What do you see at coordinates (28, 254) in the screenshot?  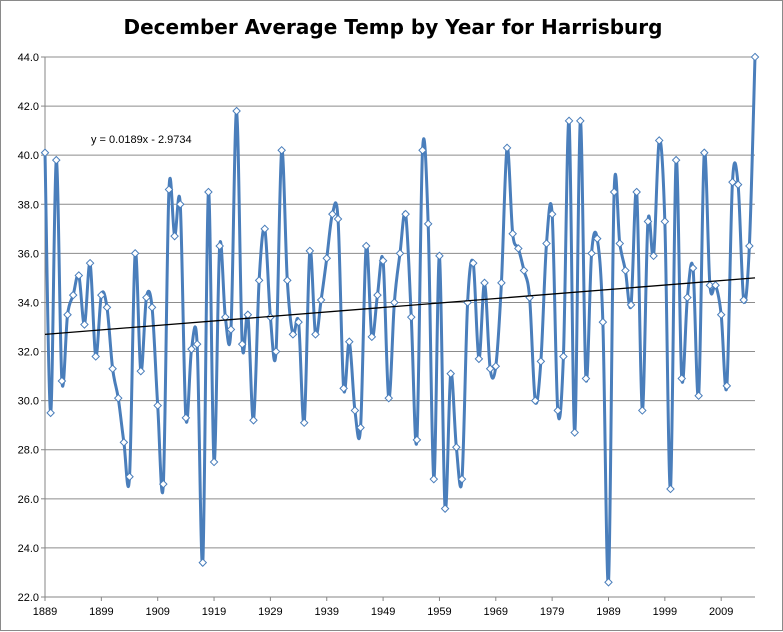 I see `y-tick-label: 36.0` at bounding box center [28, 254].